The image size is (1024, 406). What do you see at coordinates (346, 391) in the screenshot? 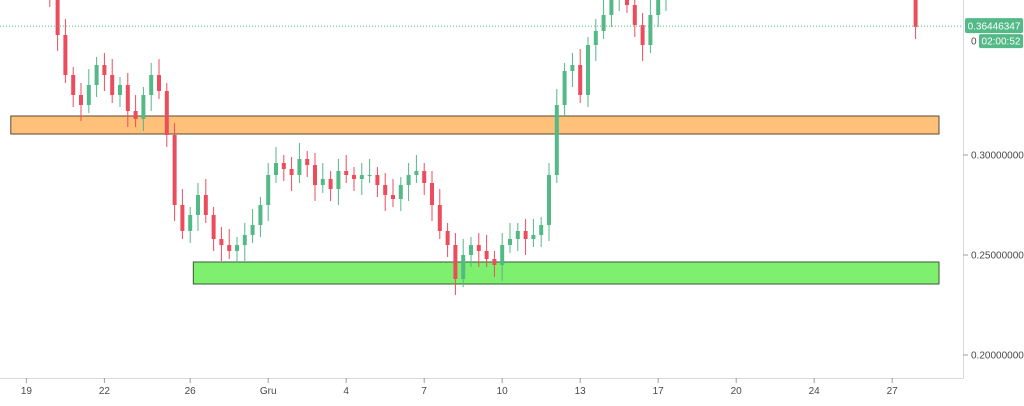
I see `x-tick-label: 4` at bounding box center [346, 391].